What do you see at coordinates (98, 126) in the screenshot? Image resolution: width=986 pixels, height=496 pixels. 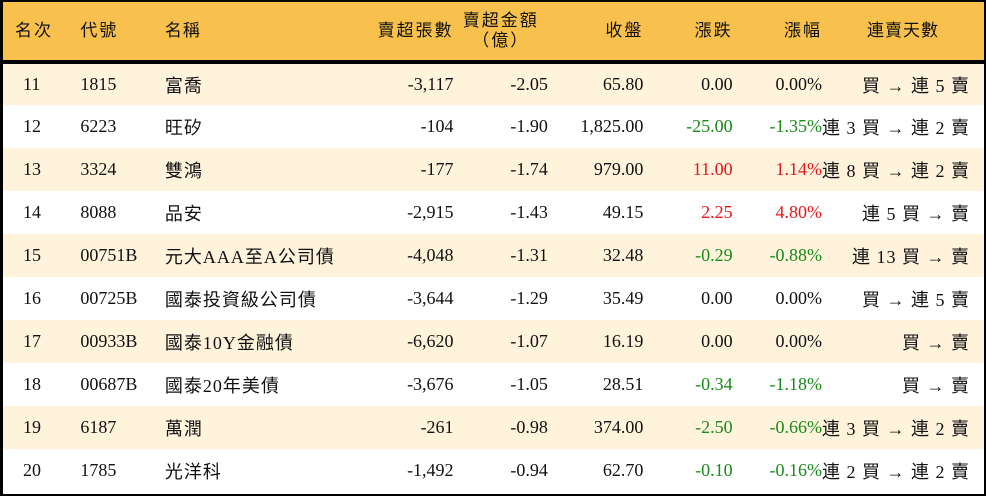 I see `stock-code-cell: 6223` at bounding box center [98, 126].